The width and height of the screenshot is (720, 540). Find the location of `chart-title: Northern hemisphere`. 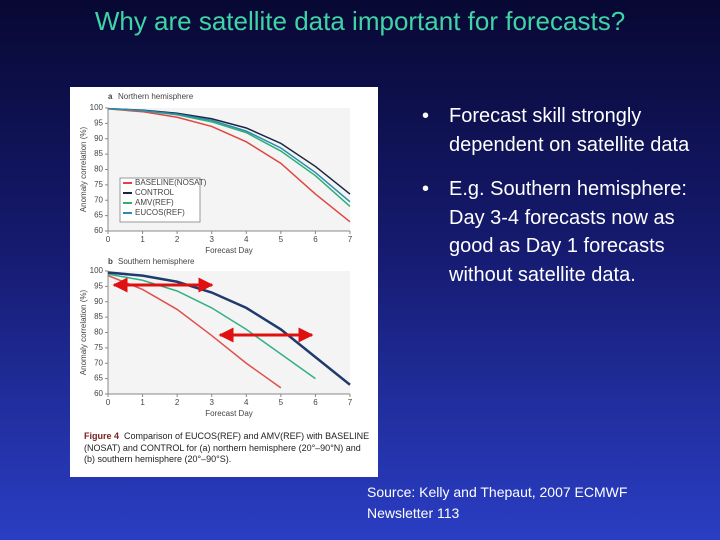

chart-title: Northern hemisphere is located at coordinates (156, 96).